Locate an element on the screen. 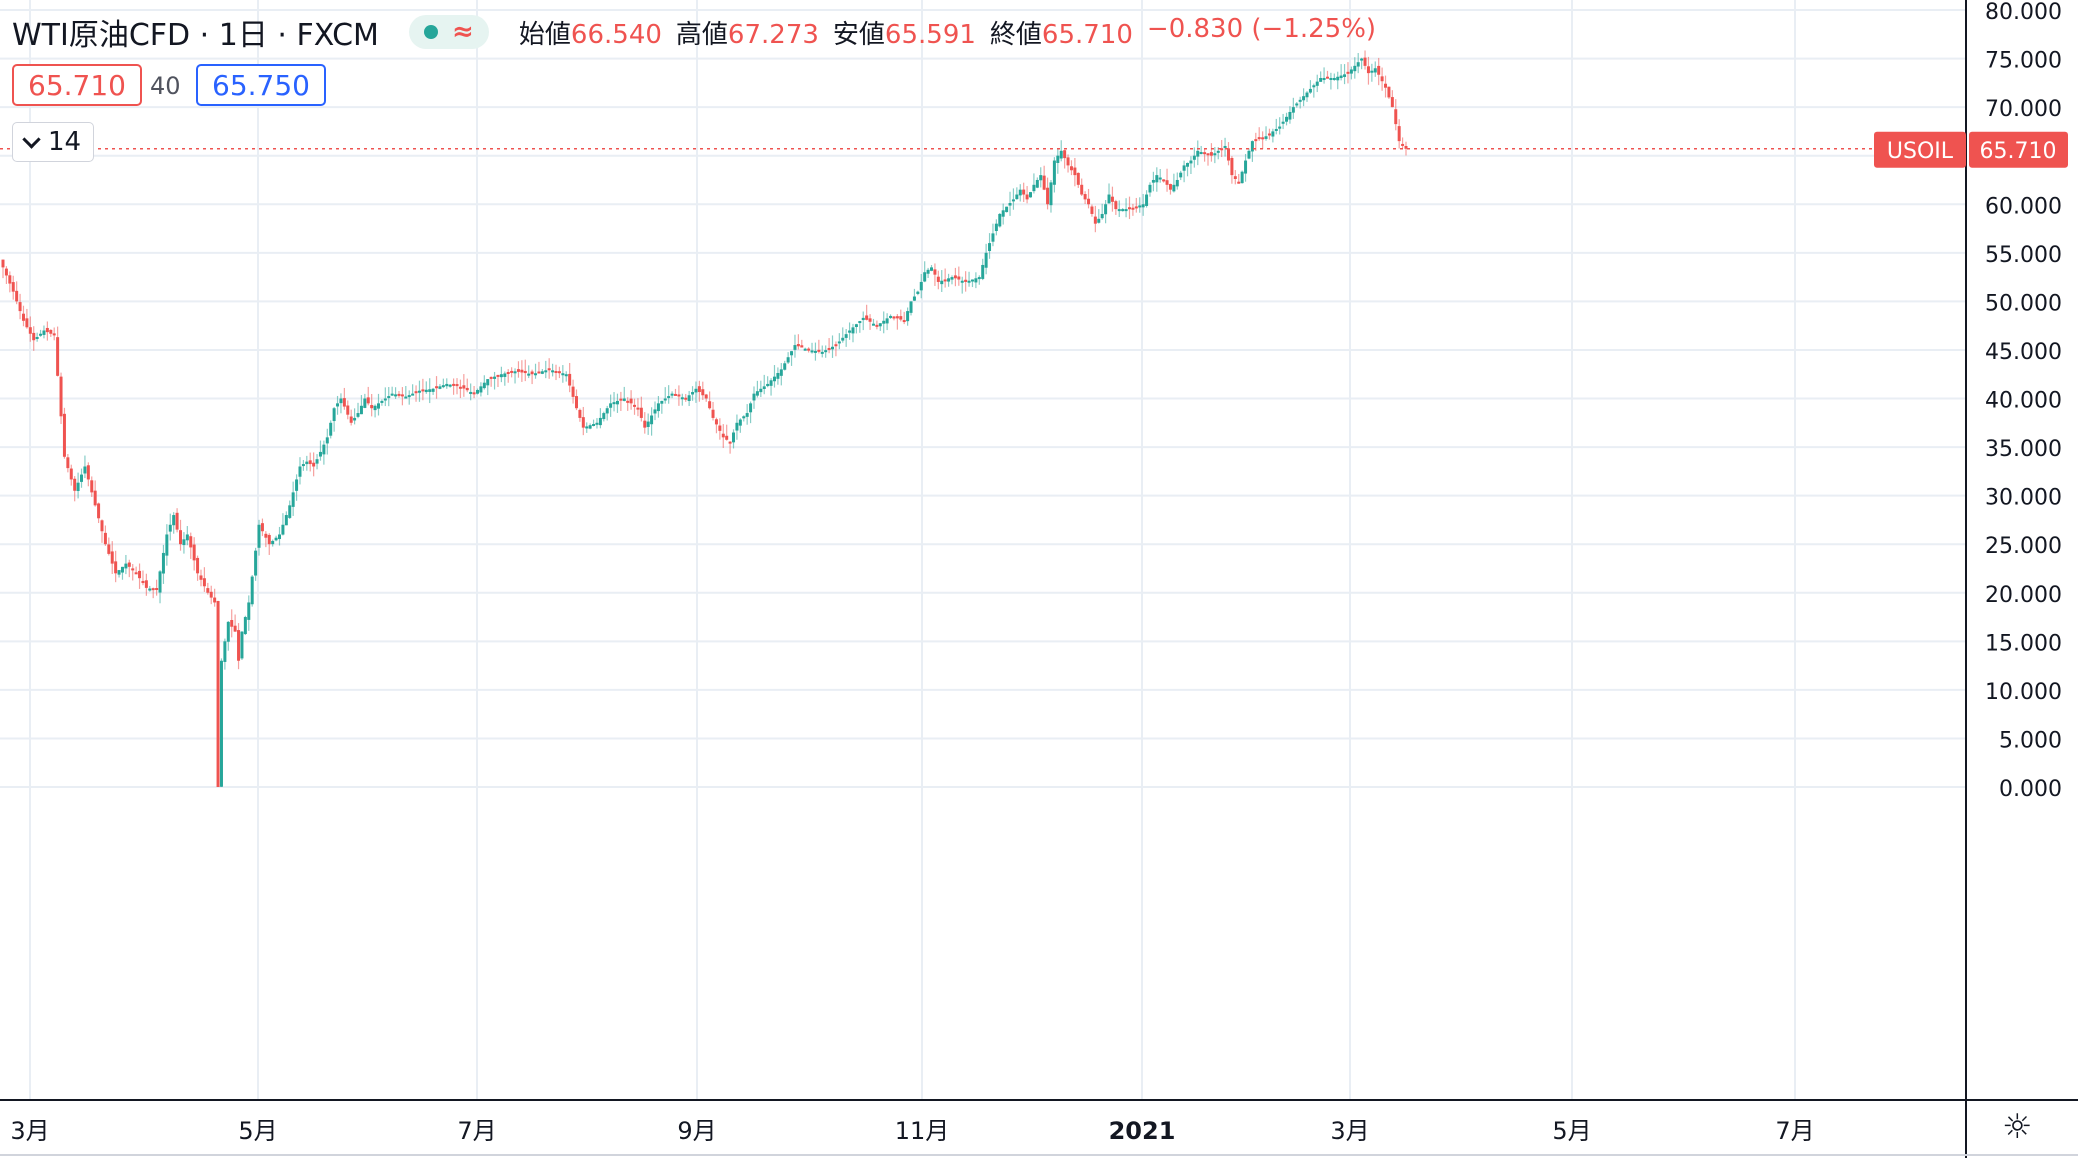 The image size is (2078, 1158). x-tick-label: 3月 is located at coordinates (29, 1131).